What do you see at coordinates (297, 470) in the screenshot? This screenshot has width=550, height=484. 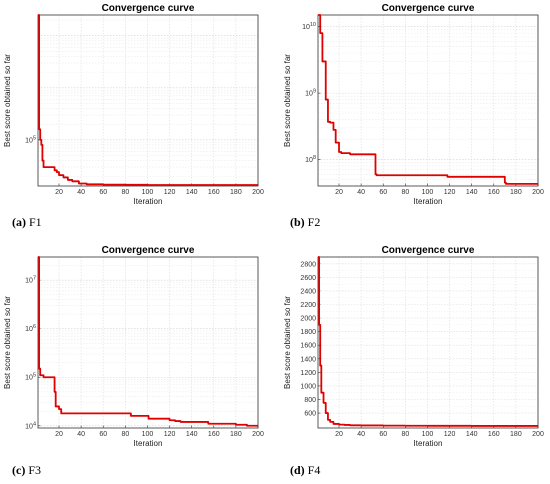 I see `caption-tag: (d)` at bounding box center [297, 470].